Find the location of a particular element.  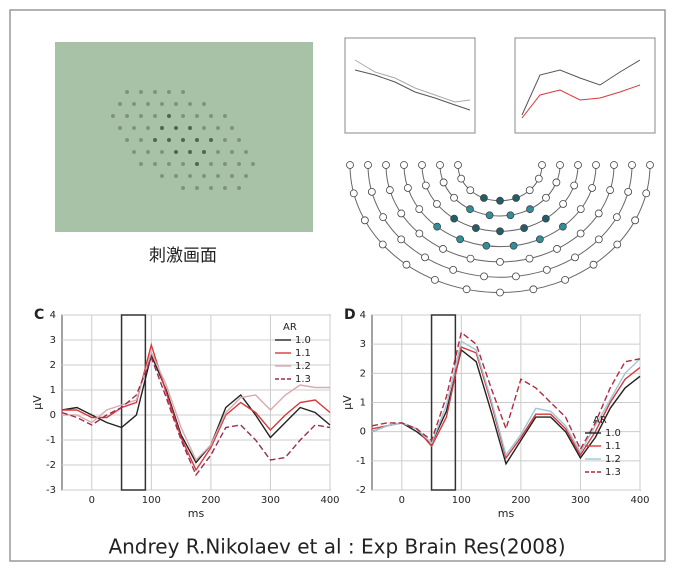

y-tick-label: 4 is located at coordinates (53, 315).